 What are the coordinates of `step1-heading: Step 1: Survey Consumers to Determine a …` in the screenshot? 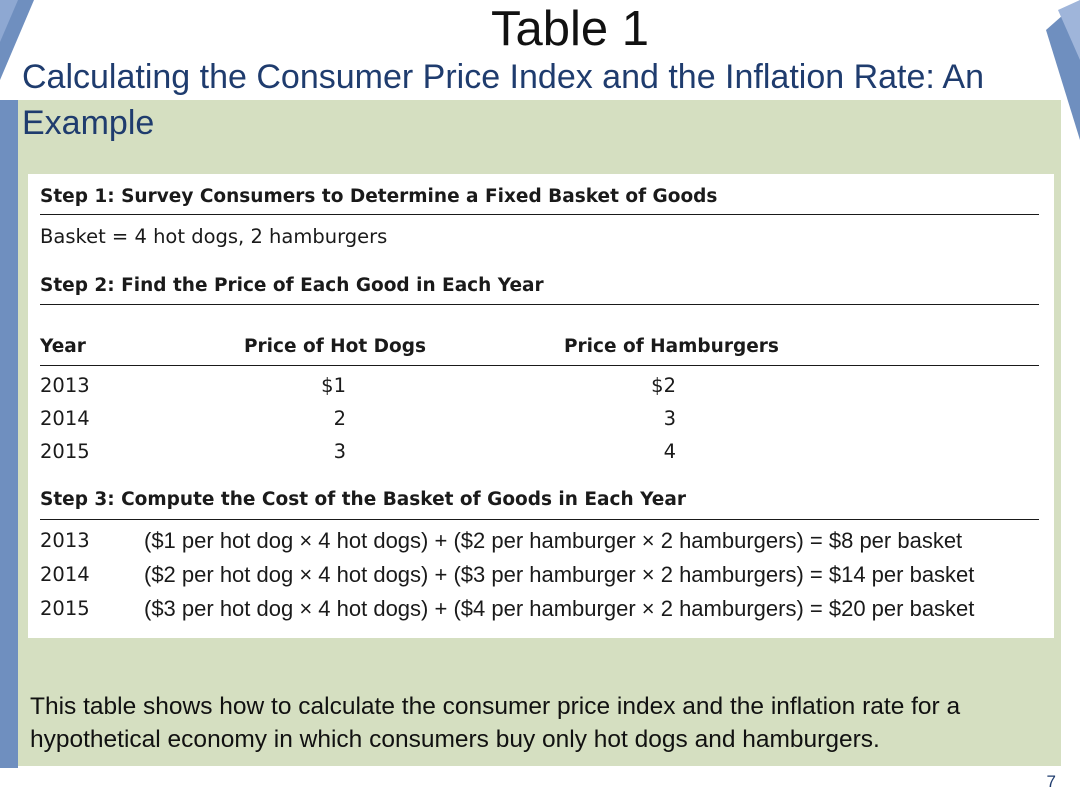 It's located at (379, 196).